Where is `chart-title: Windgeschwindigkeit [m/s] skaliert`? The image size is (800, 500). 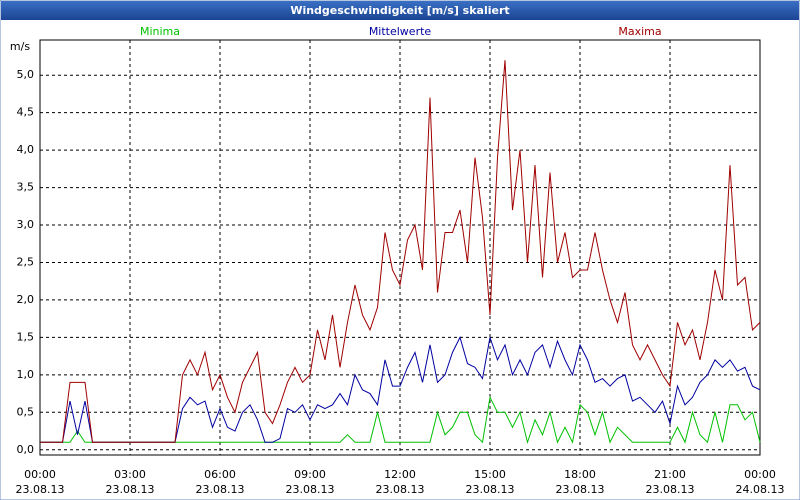 chart-title: Windgeschwindigkeit [m/s] skaliert is located at coordinates (399, 10).